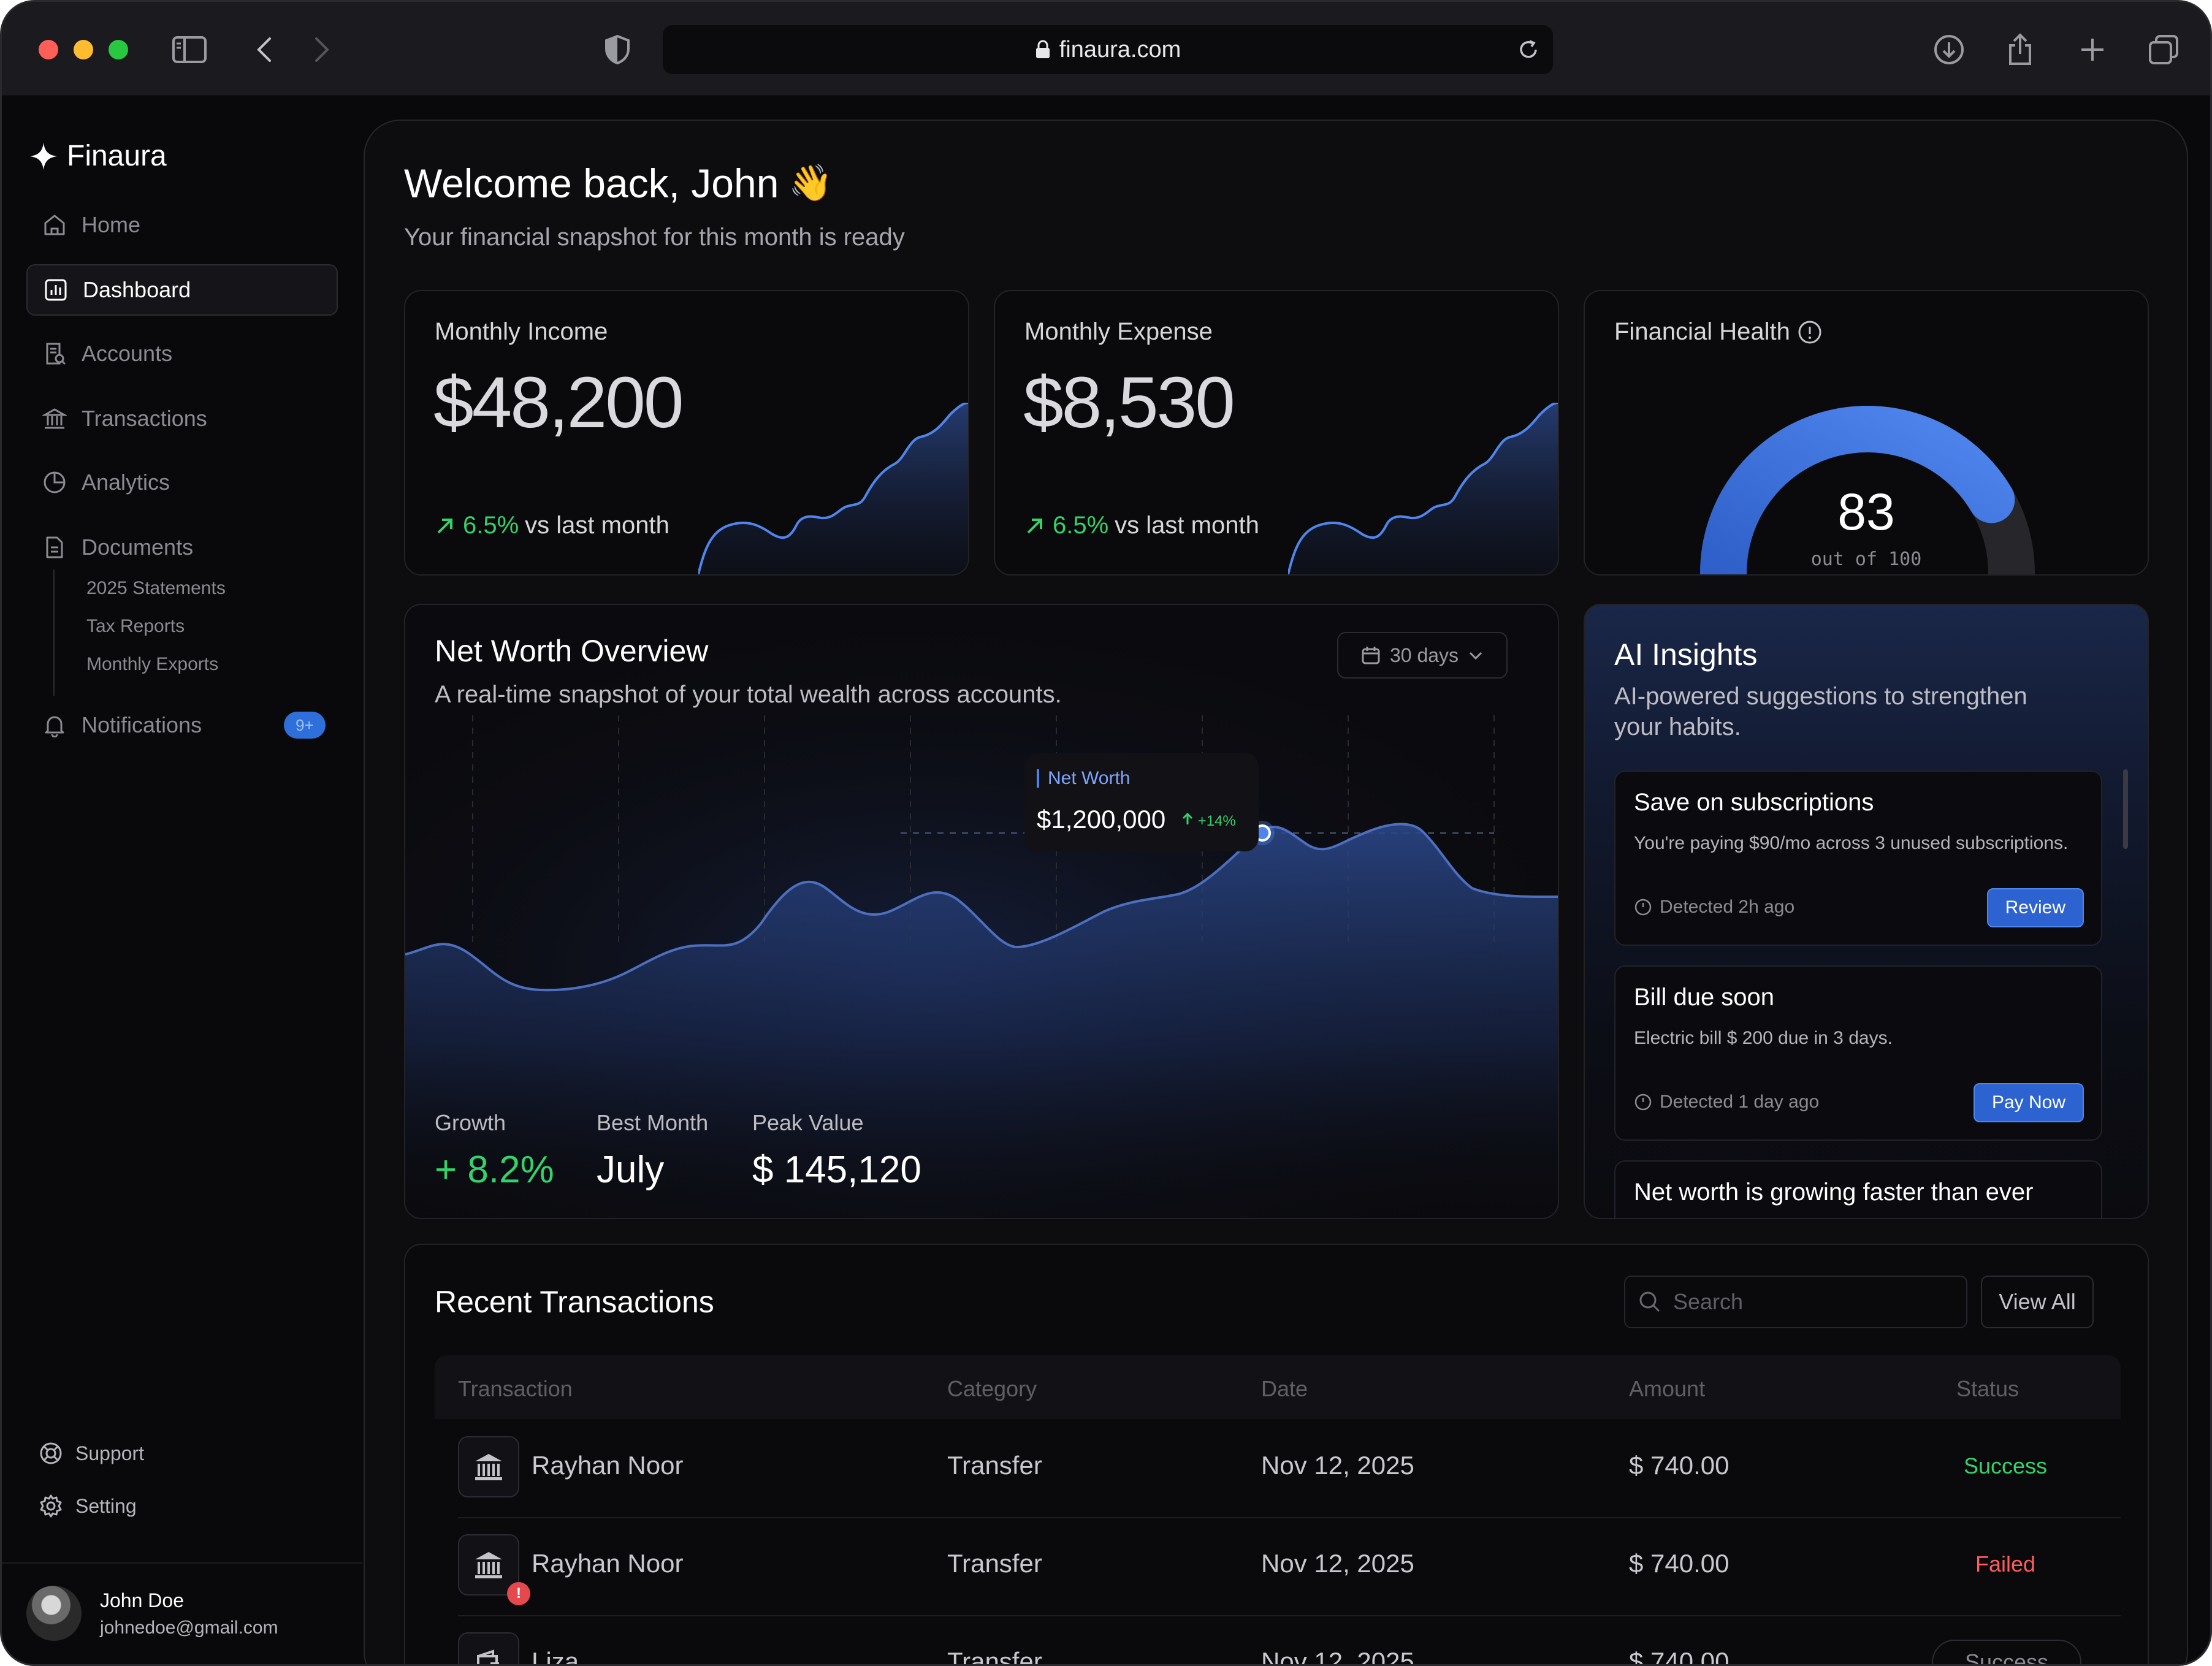  I want to click on sidebar-subitem-monthly-exports: Monthly Exports, so click(152, 664).